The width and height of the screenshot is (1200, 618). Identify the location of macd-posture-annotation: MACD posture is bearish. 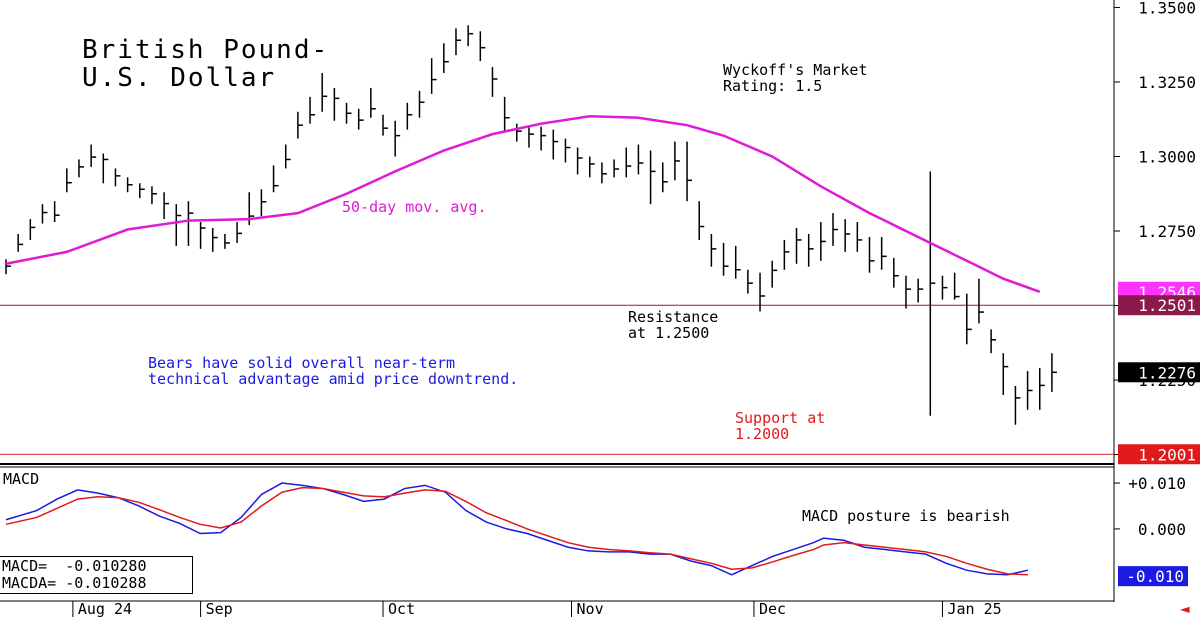
(906, 516).